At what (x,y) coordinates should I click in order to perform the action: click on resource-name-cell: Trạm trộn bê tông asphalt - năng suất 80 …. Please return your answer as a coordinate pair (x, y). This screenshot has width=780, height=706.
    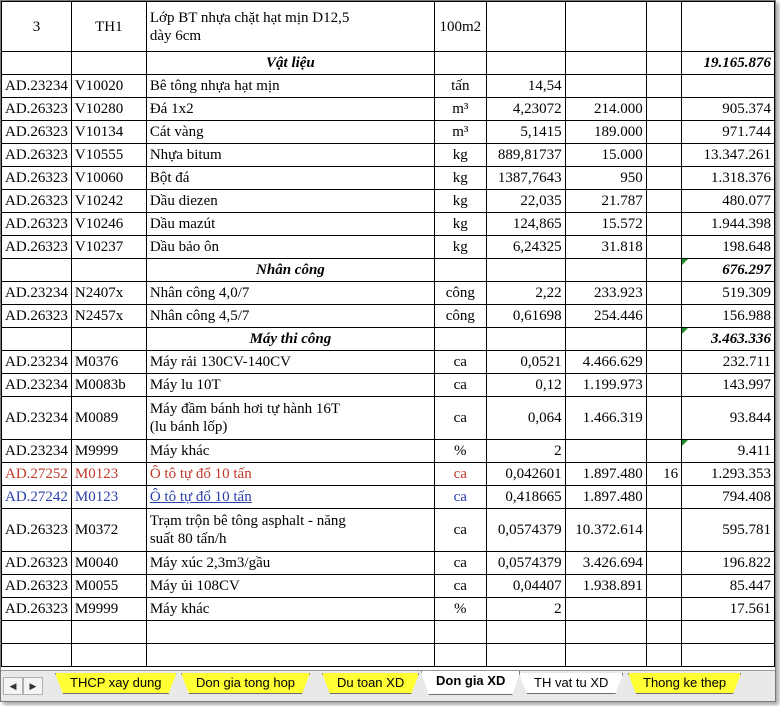
    Looking at the image, I should click on (290, 530).